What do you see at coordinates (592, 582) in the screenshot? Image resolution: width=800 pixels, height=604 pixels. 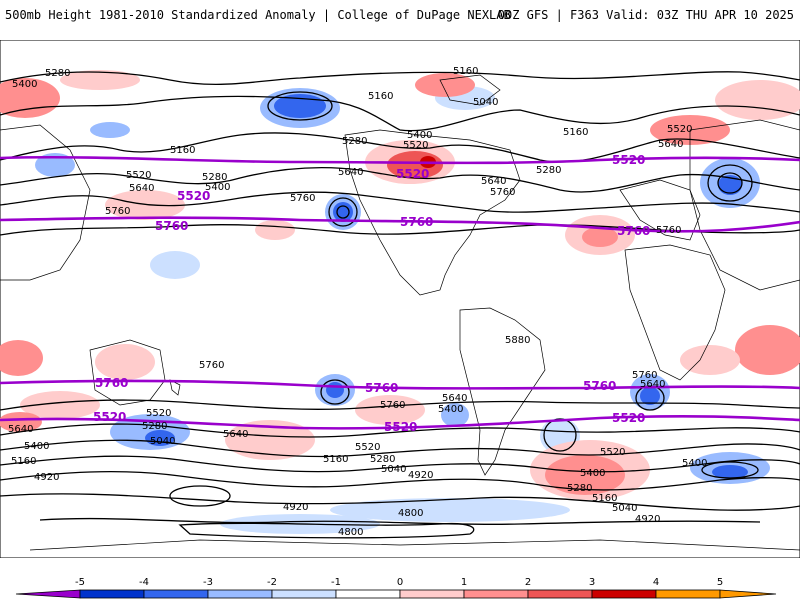 I see `colorbar-tick-label: 3` at bounding box center [592, 582].